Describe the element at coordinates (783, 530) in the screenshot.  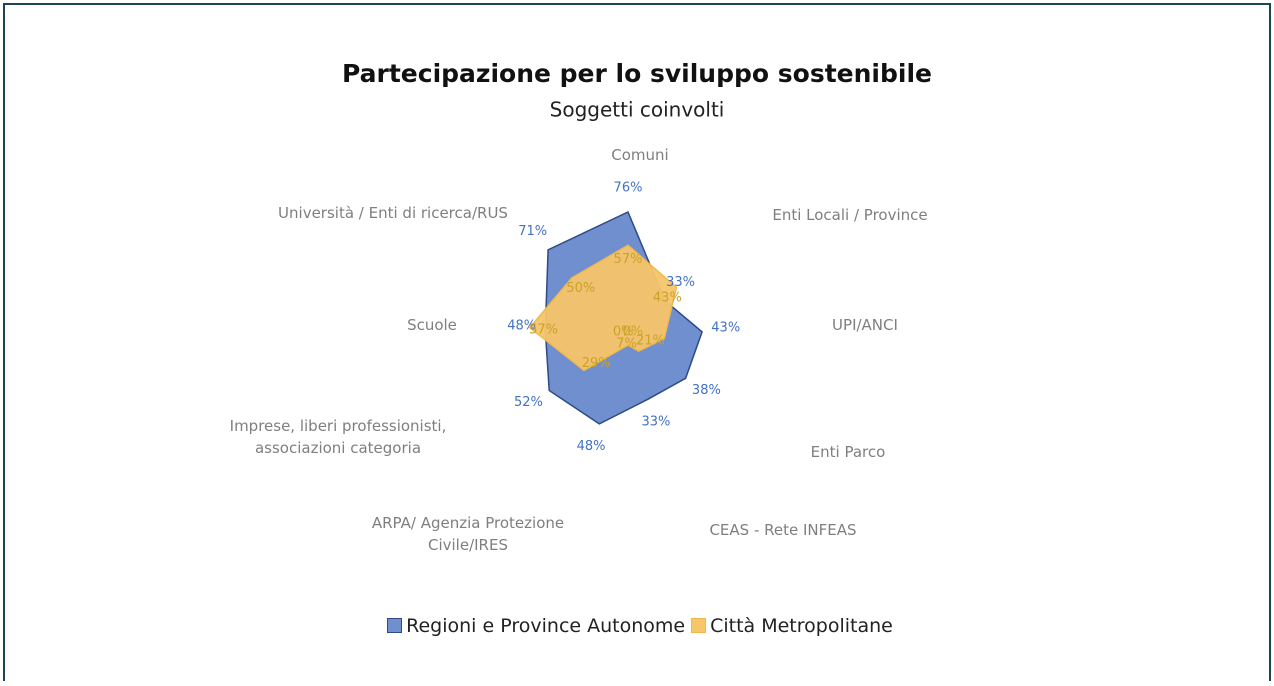
I see `category-label: CEAS - Rete INFEAS` at that location.